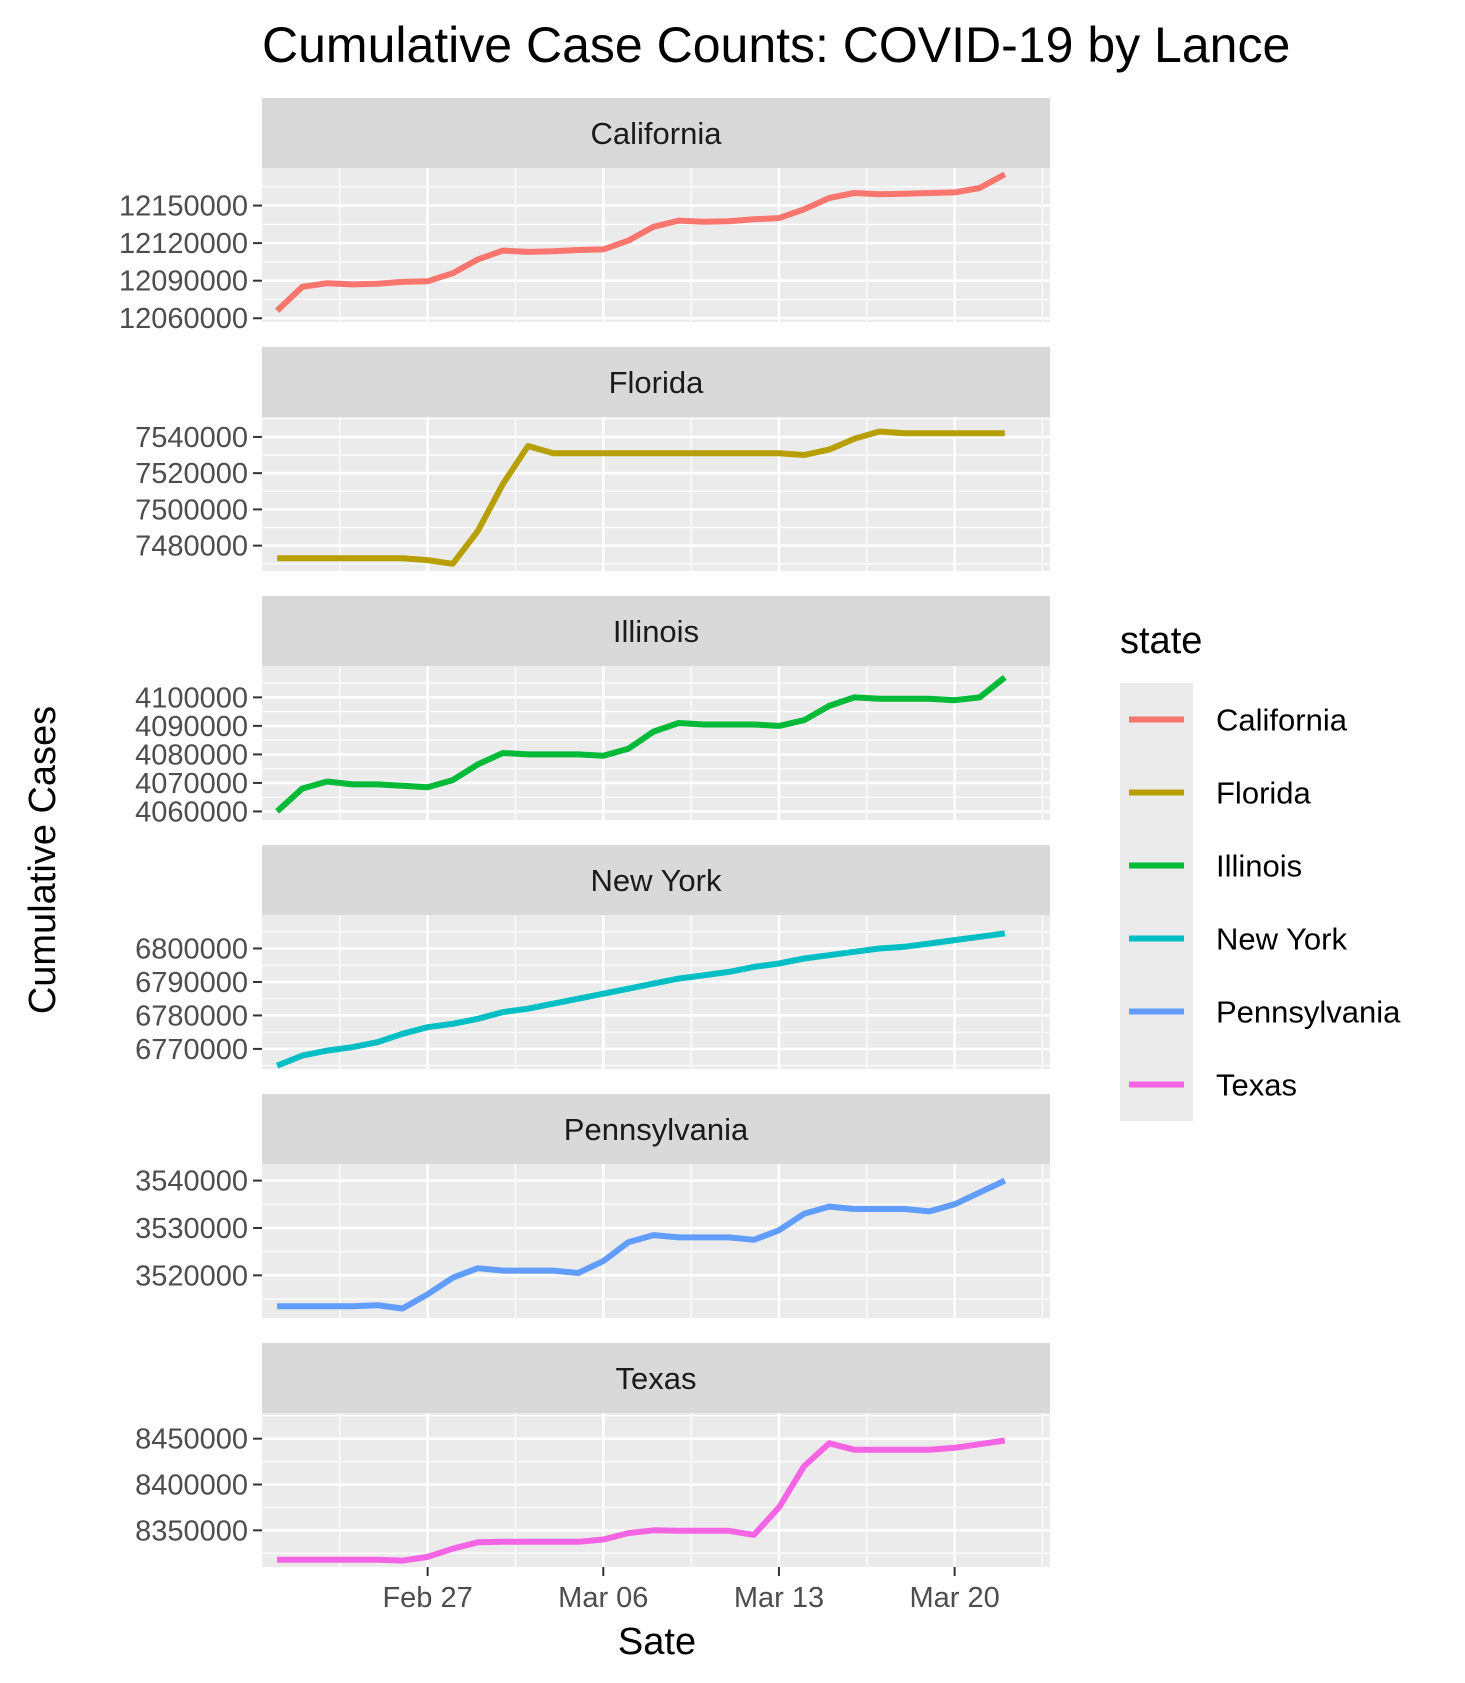 This screenshot has width=1465, height=1683. I want to click on y-tick-label: 3530000, so click(191, 1229).